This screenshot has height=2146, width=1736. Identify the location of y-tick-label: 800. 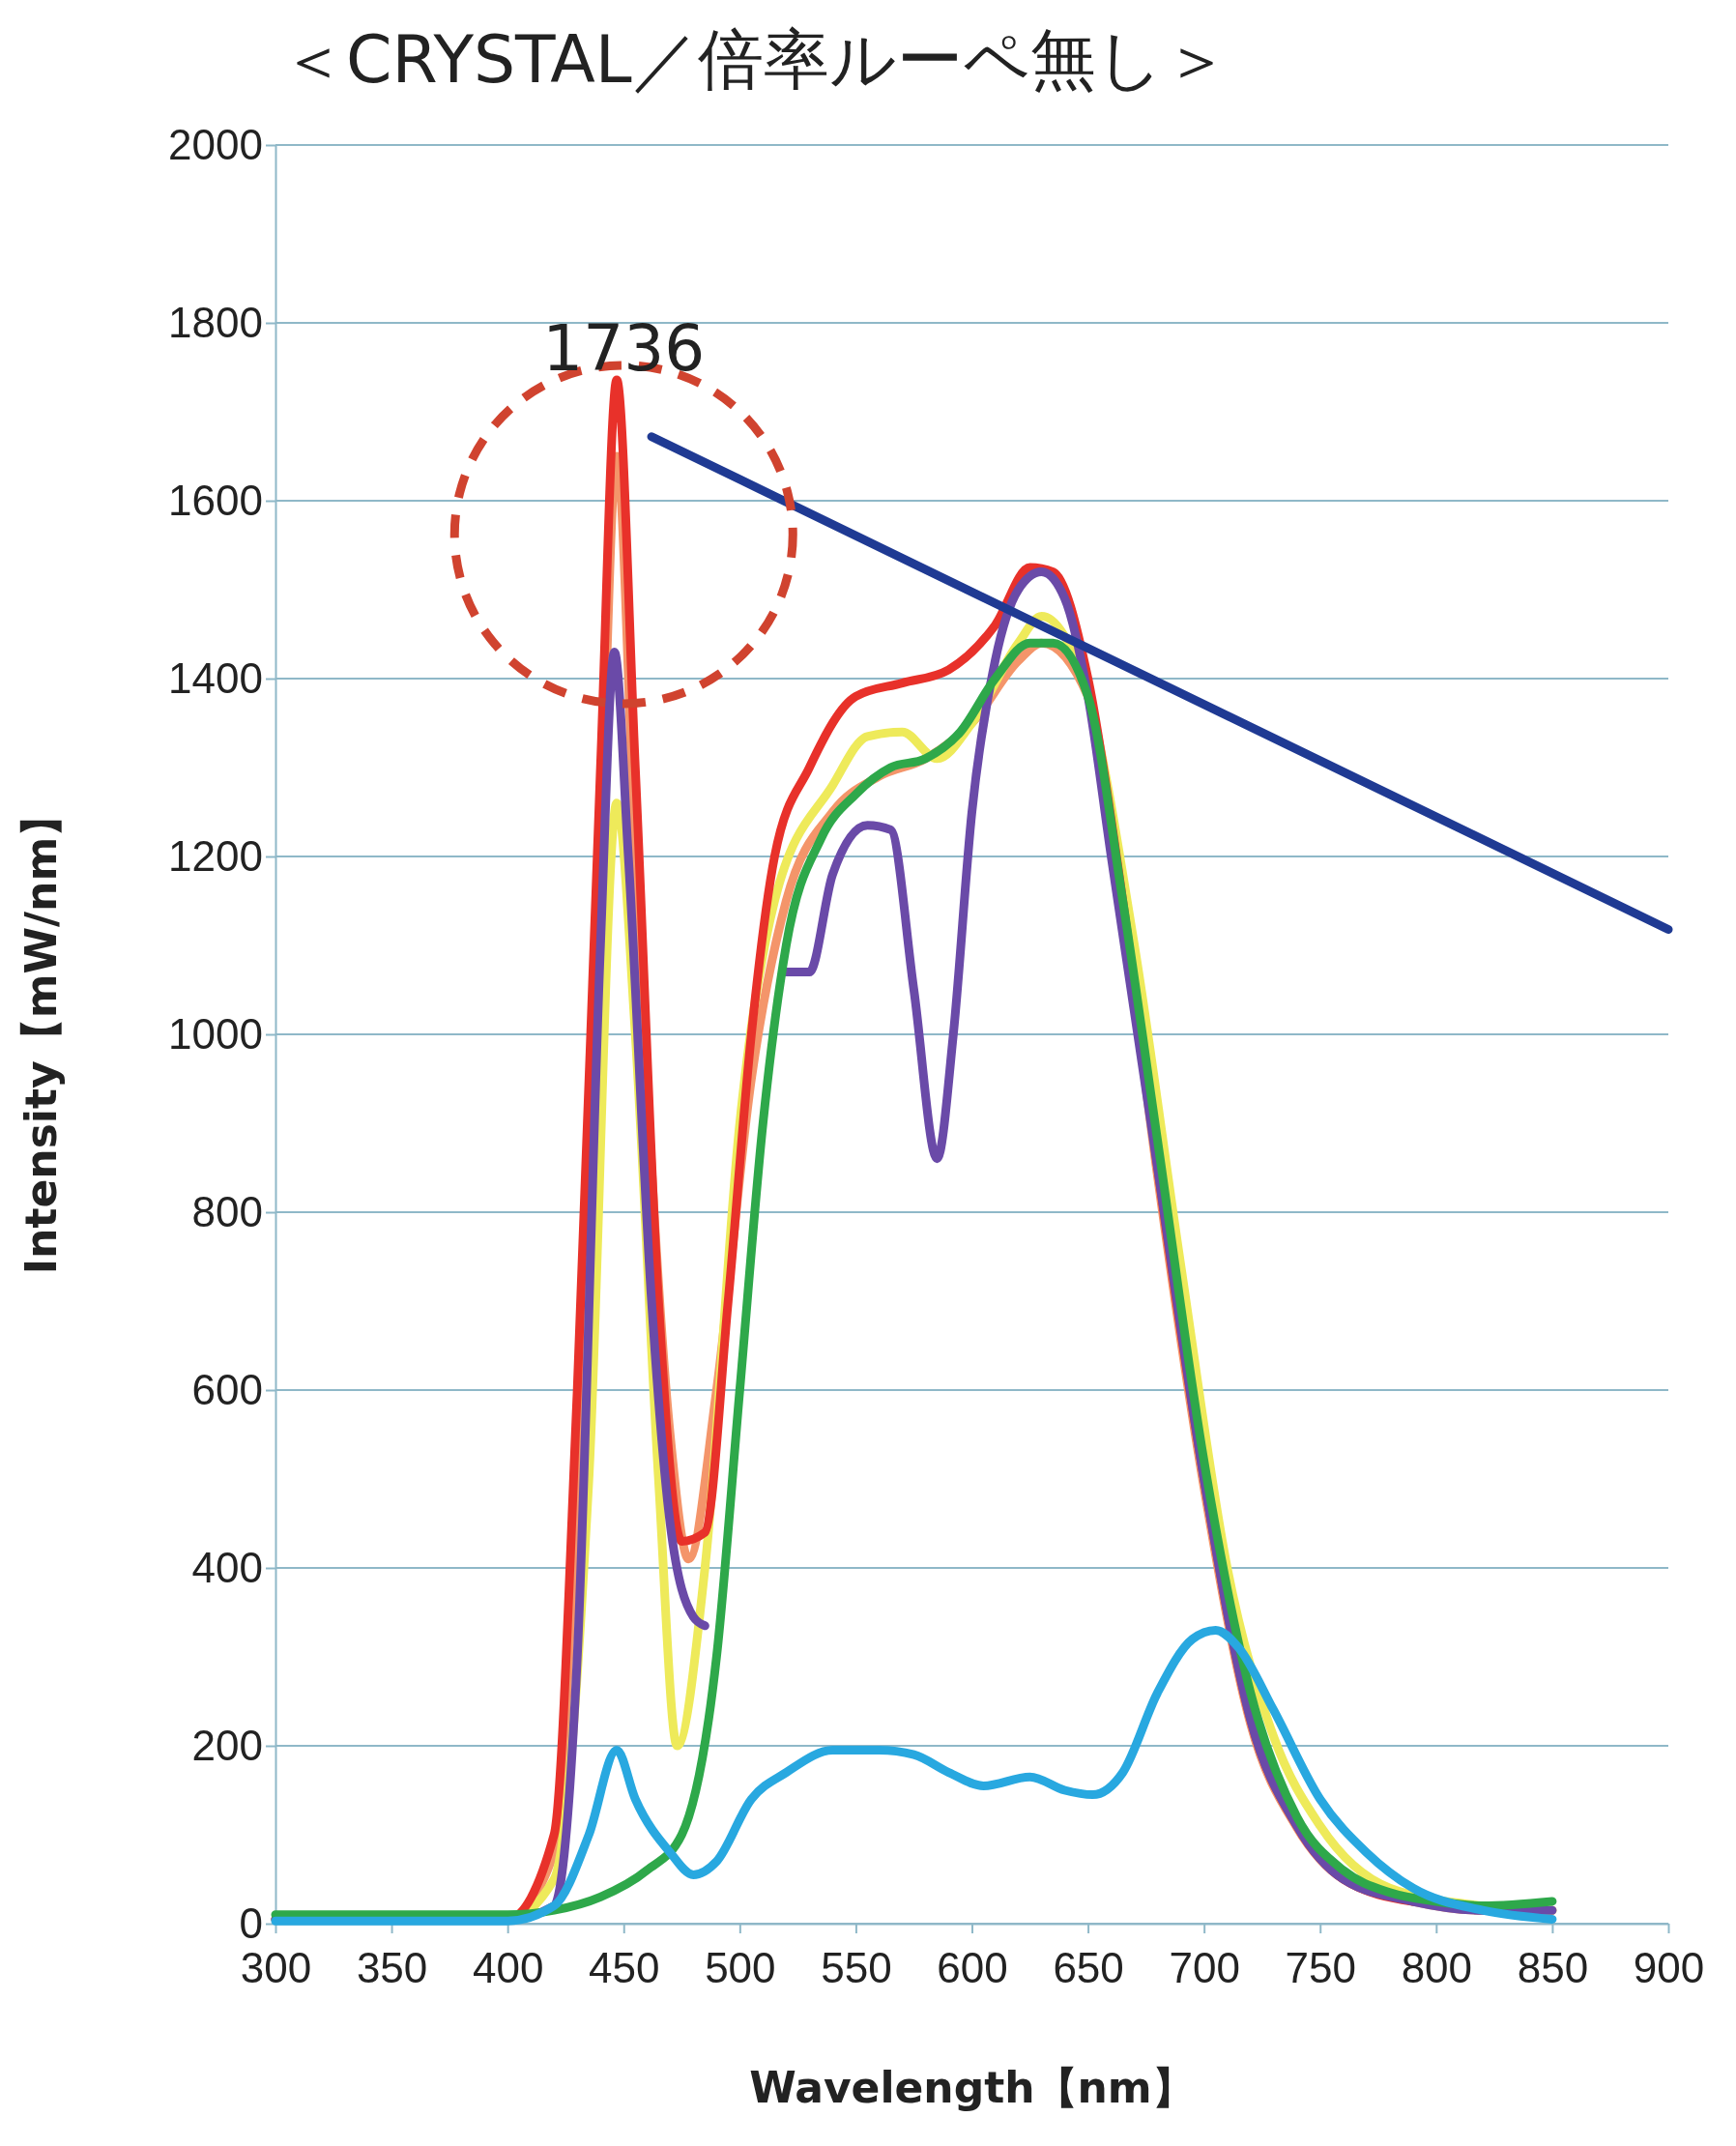
(227, 1211).